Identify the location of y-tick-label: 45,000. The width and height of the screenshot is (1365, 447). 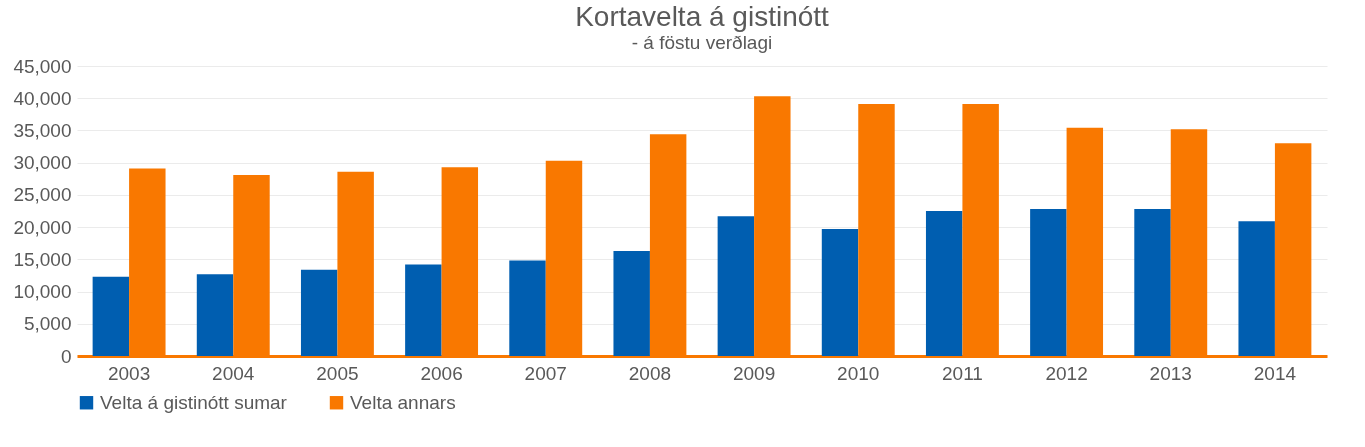
(42, 66).